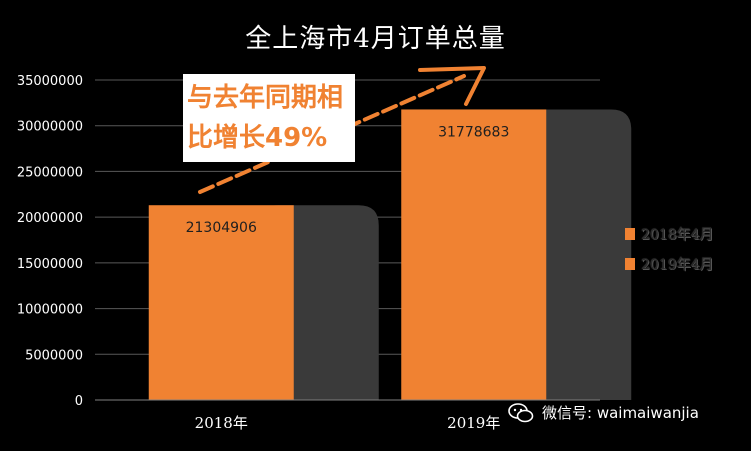  What do you see at coordinates (473, 423) in the screenshot?
I see `x-tick-label: 2019年` at bounding box center [473, 423].